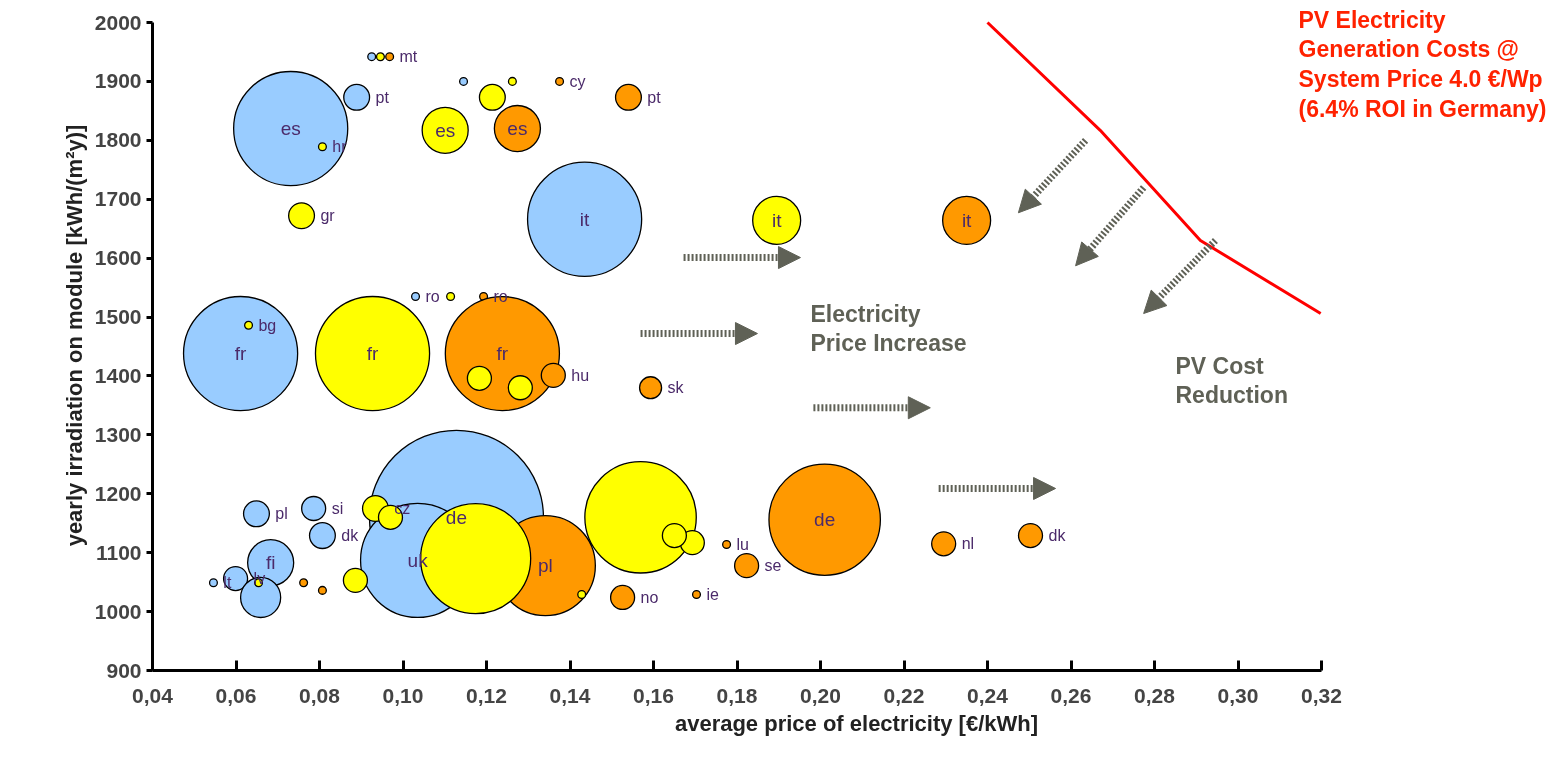 This screenshot has width=1564, height=781. Describe the element at coordinates (1422, 64) in the screenshot. I see `annotation: PV Electricity Generation Costs @ System Price 4.0 €/Wp (6.4% ROI in Germany)` at that location.